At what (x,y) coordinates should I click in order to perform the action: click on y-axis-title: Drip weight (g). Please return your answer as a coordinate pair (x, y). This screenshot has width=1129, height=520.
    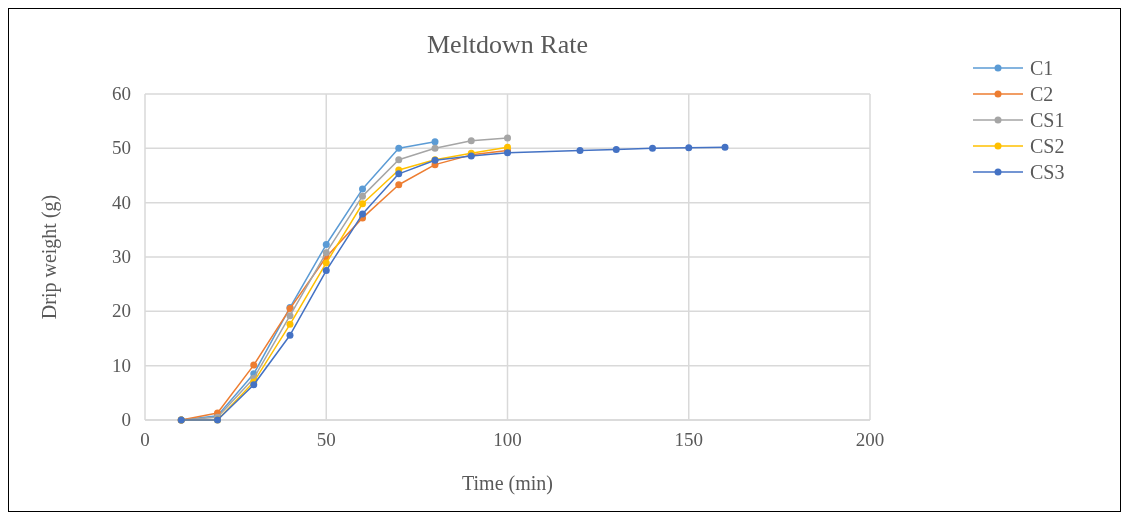
    Looking at the image, I should click on (49, 257).